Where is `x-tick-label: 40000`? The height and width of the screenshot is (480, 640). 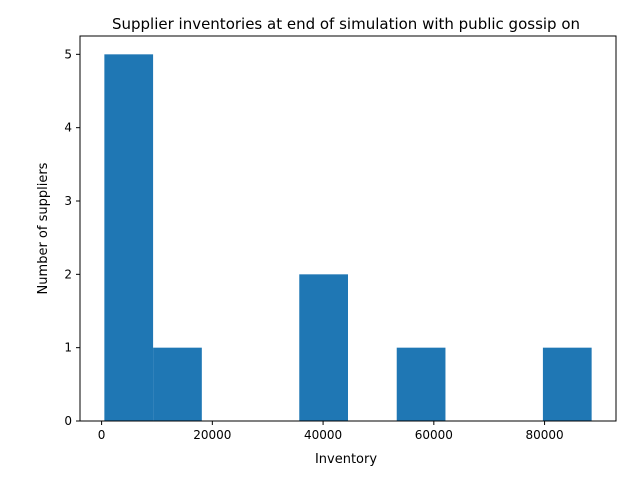
x-tick-label: 40000 is located at coordinates (323, 435).